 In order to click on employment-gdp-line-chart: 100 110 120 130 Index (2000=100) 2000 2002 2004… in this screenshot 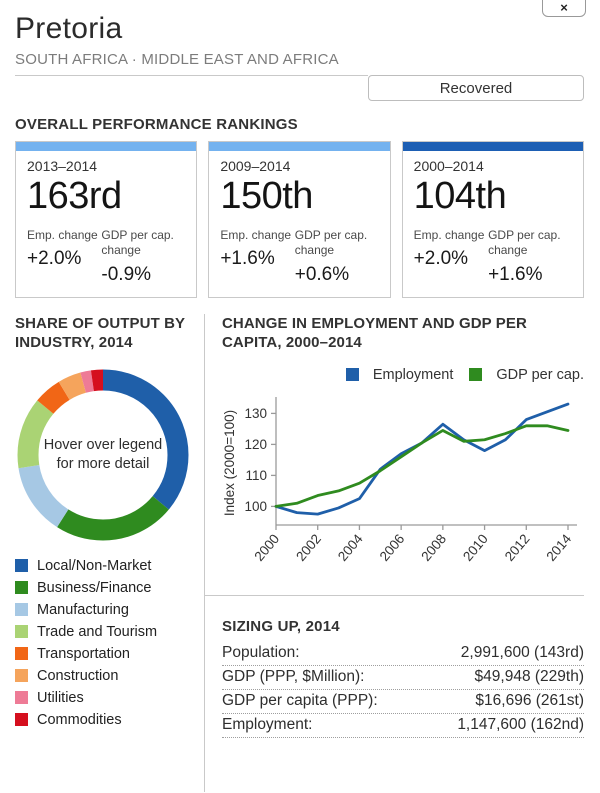, I will do `click(399, 480)`.